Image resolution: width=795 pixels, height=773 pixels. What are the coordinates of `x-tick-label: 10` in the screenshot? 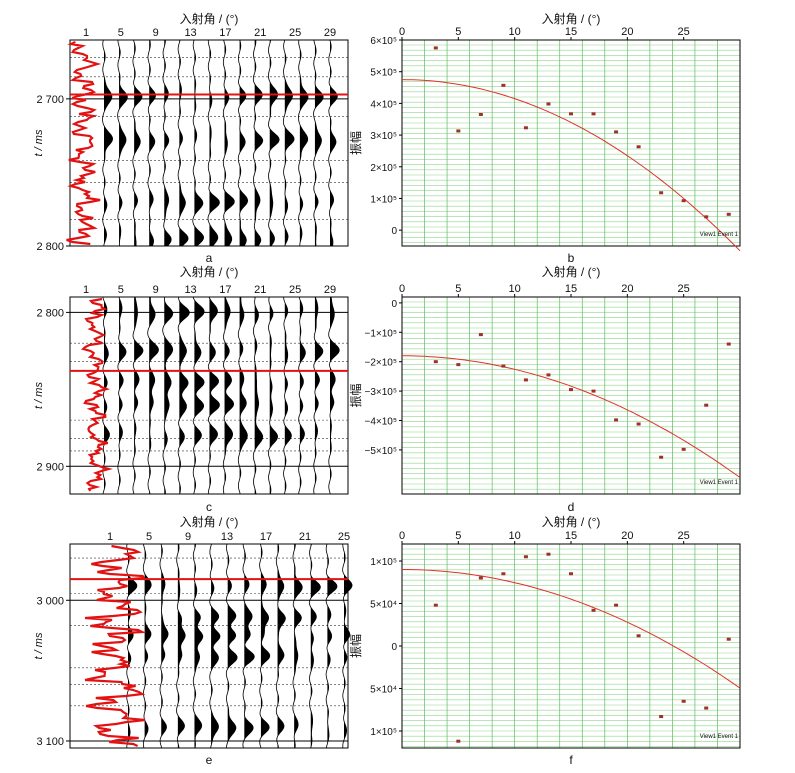 It's located at (515, 32).